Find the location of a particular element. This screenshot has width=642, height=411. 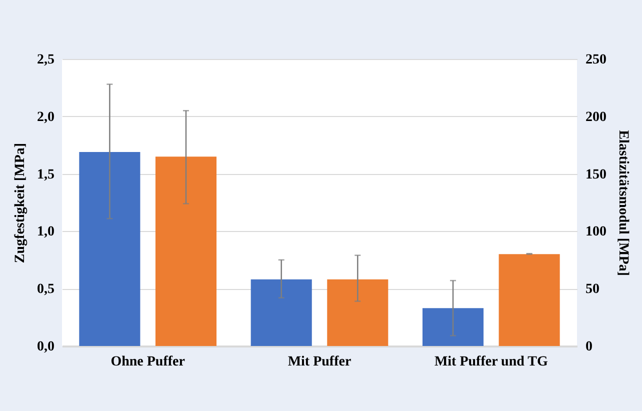

y-tick-label: 1,0 is located at coordinates (45, 232).